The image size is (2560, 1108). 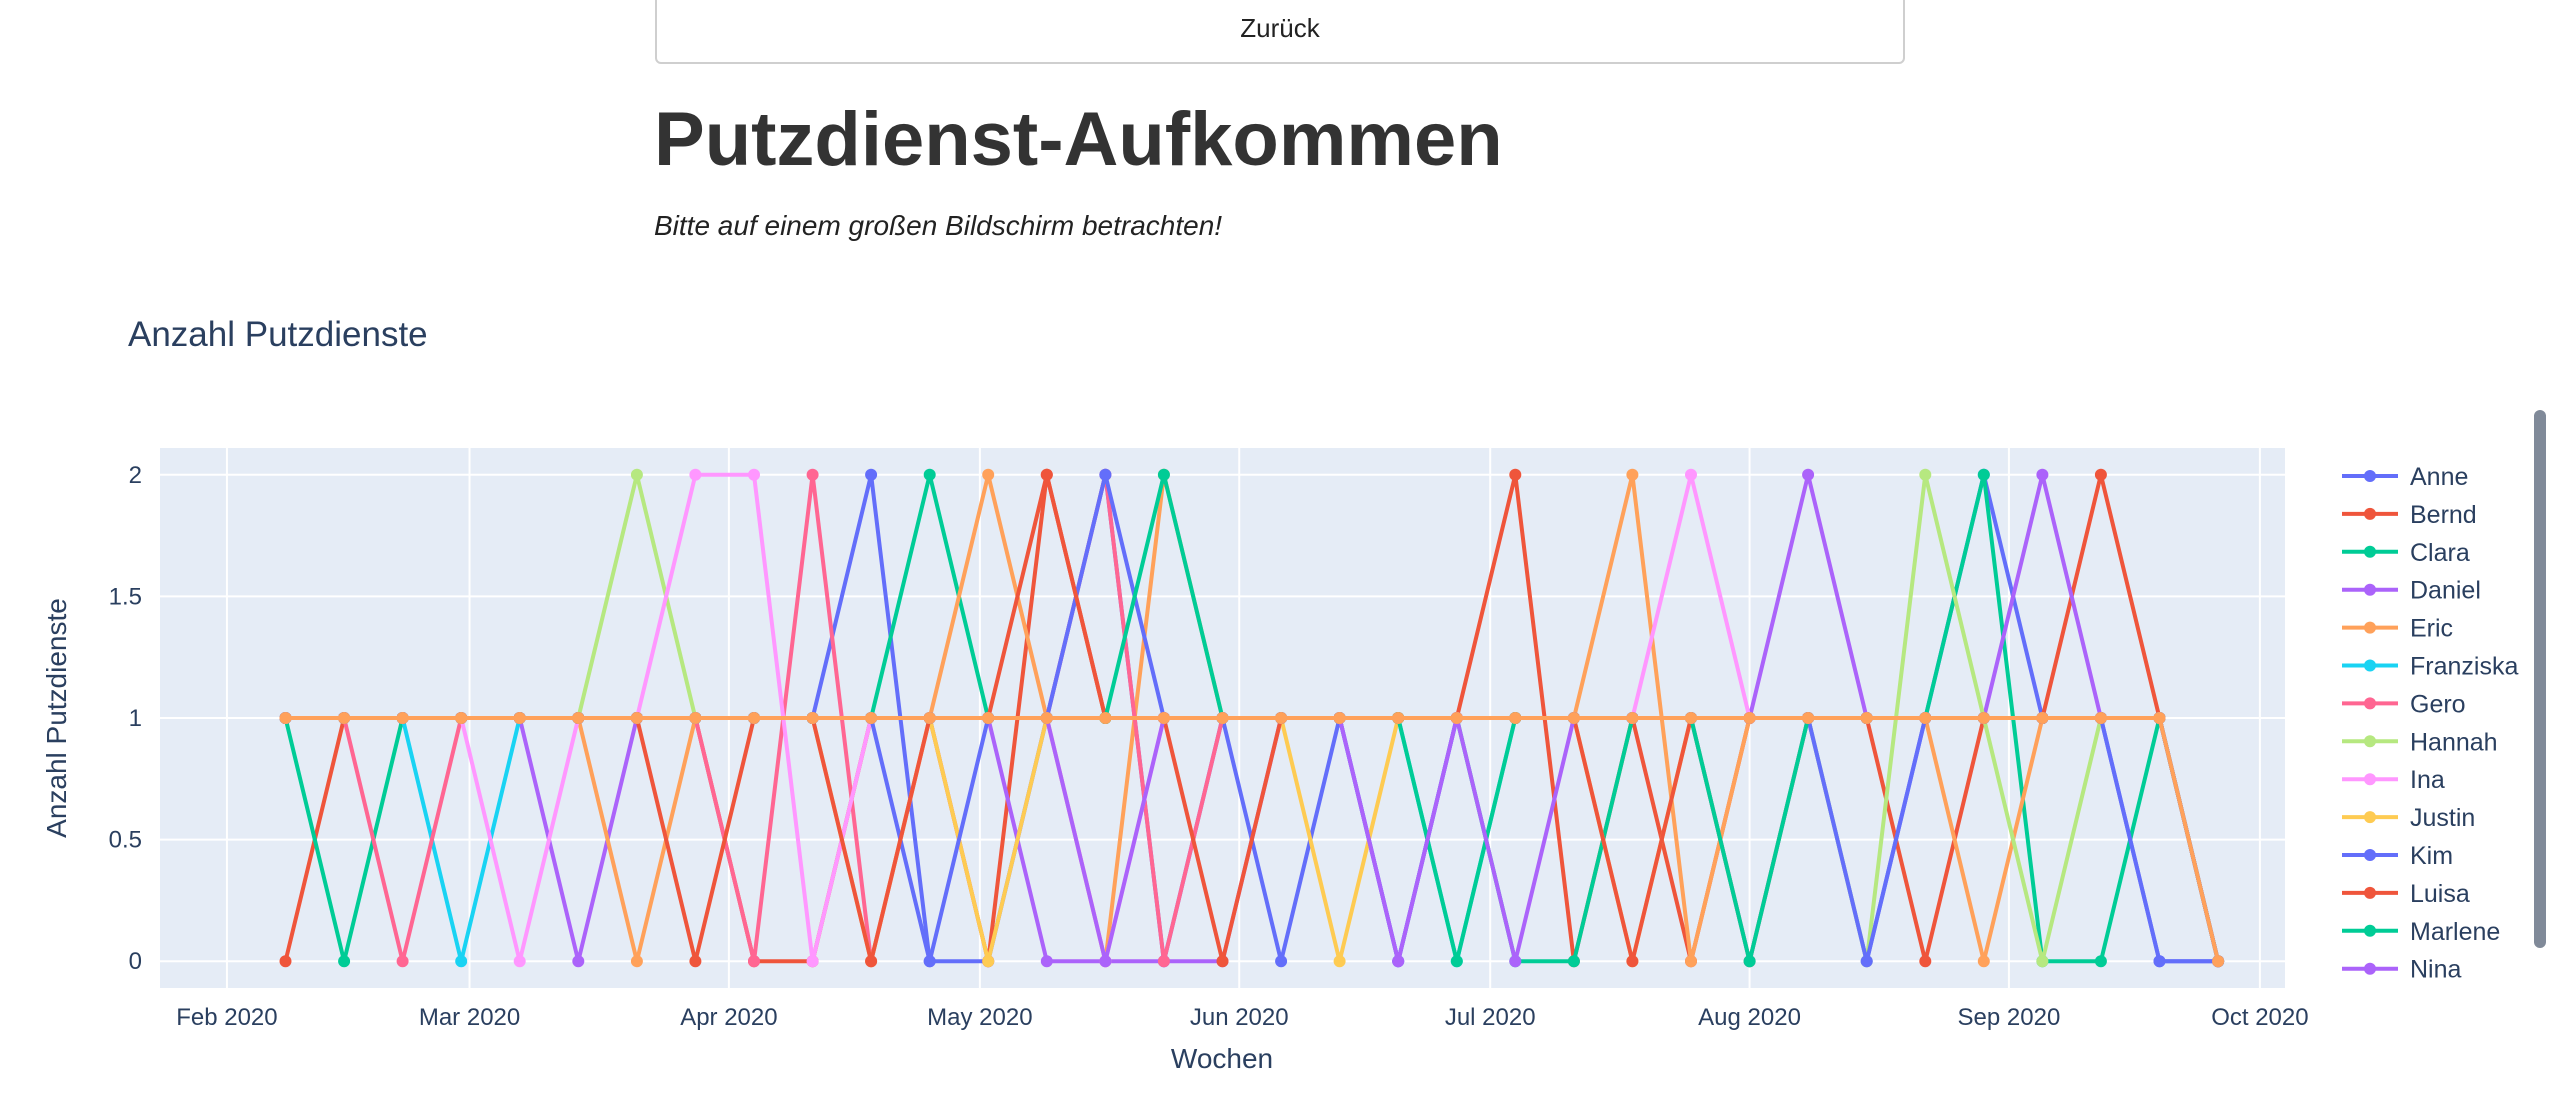 I want to click on legend-label: Justin, so click(x=2442, y=818).